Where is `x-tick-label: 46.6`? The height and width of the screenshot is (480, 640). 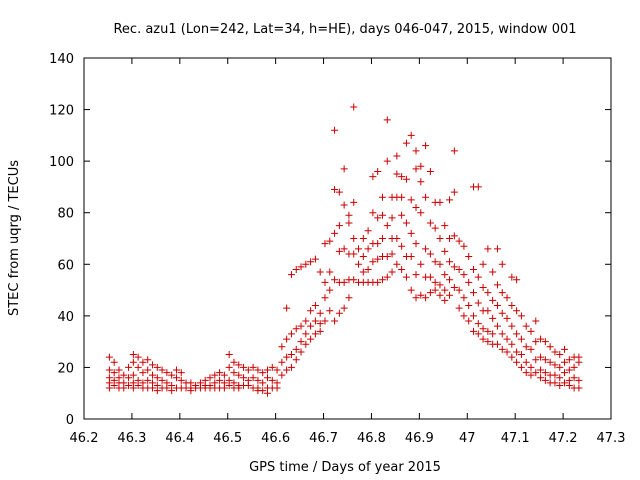
x-tick-label: 46.6 is located at coordinates (275, 438).